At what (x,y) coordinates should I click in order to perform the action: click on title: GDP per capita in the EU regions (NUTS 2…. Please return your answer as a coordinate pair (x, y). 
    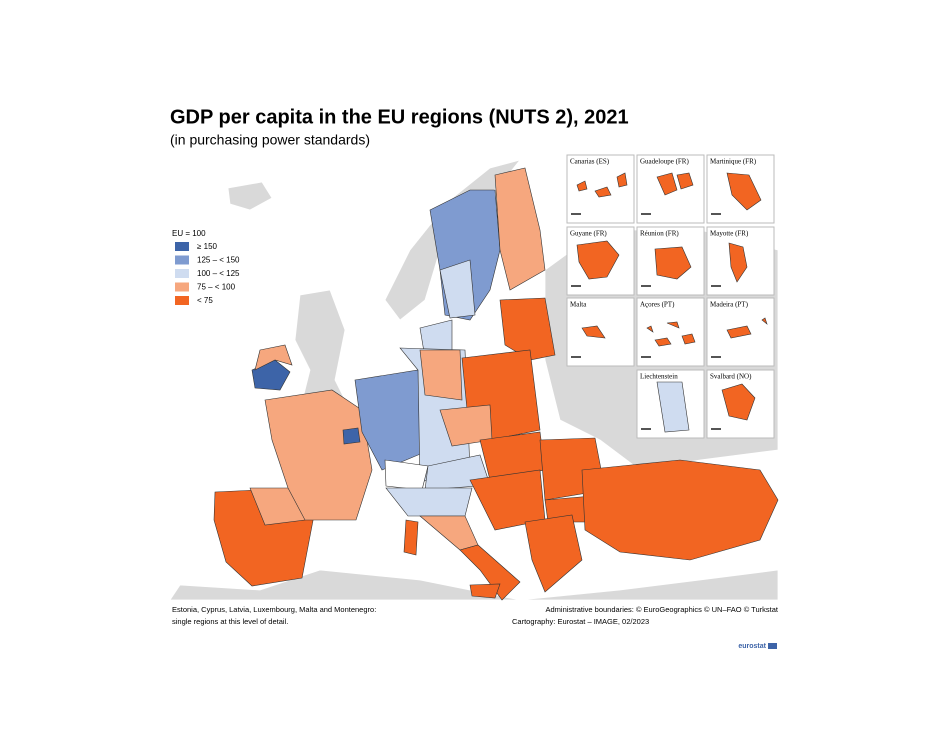
    Looking at the image, I should click on (399, 117).